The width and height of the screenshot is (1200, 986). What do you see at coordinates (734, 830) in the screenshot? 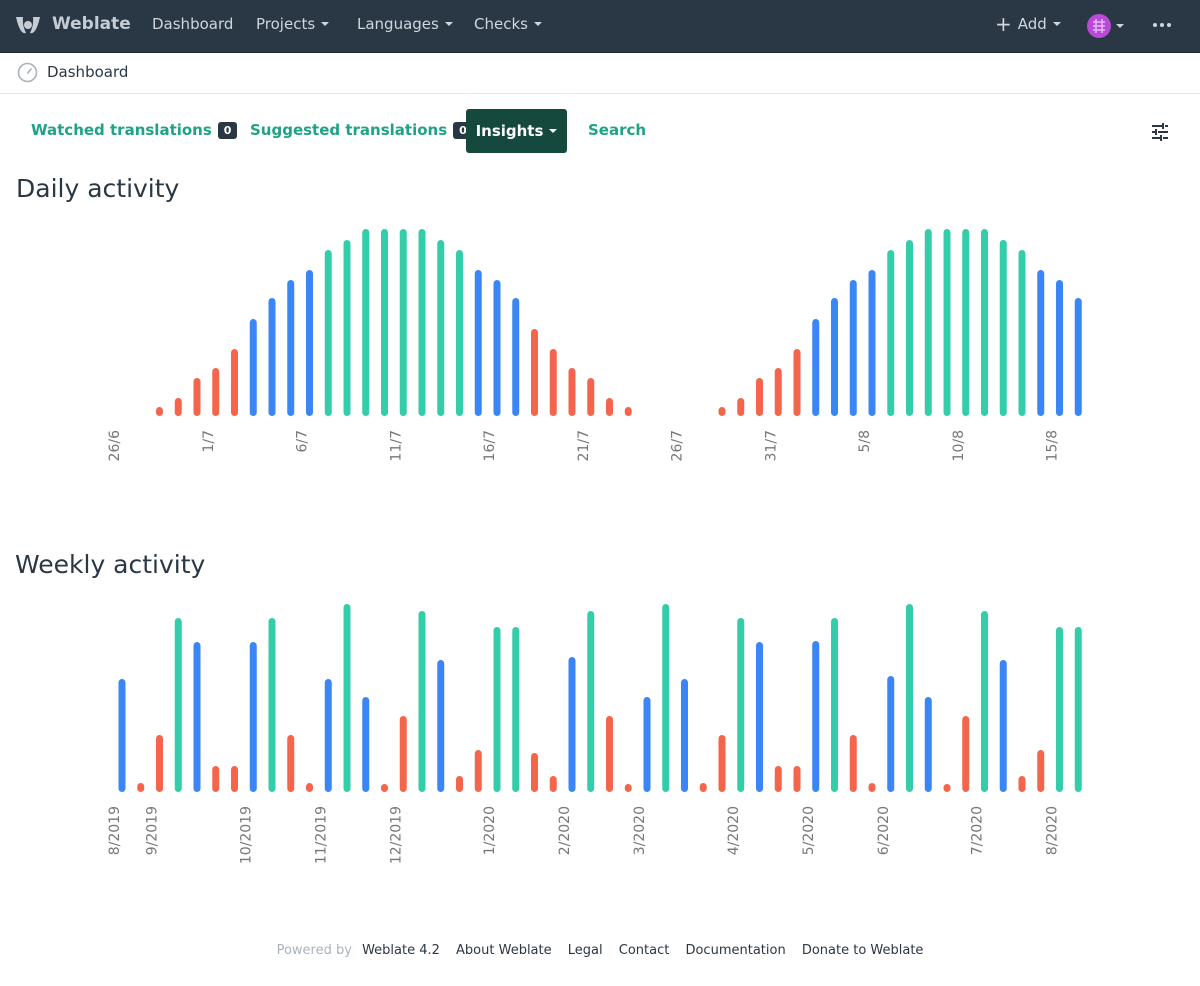
I see `x-tick-label: 4/2020` at bounding box center [734, 830].